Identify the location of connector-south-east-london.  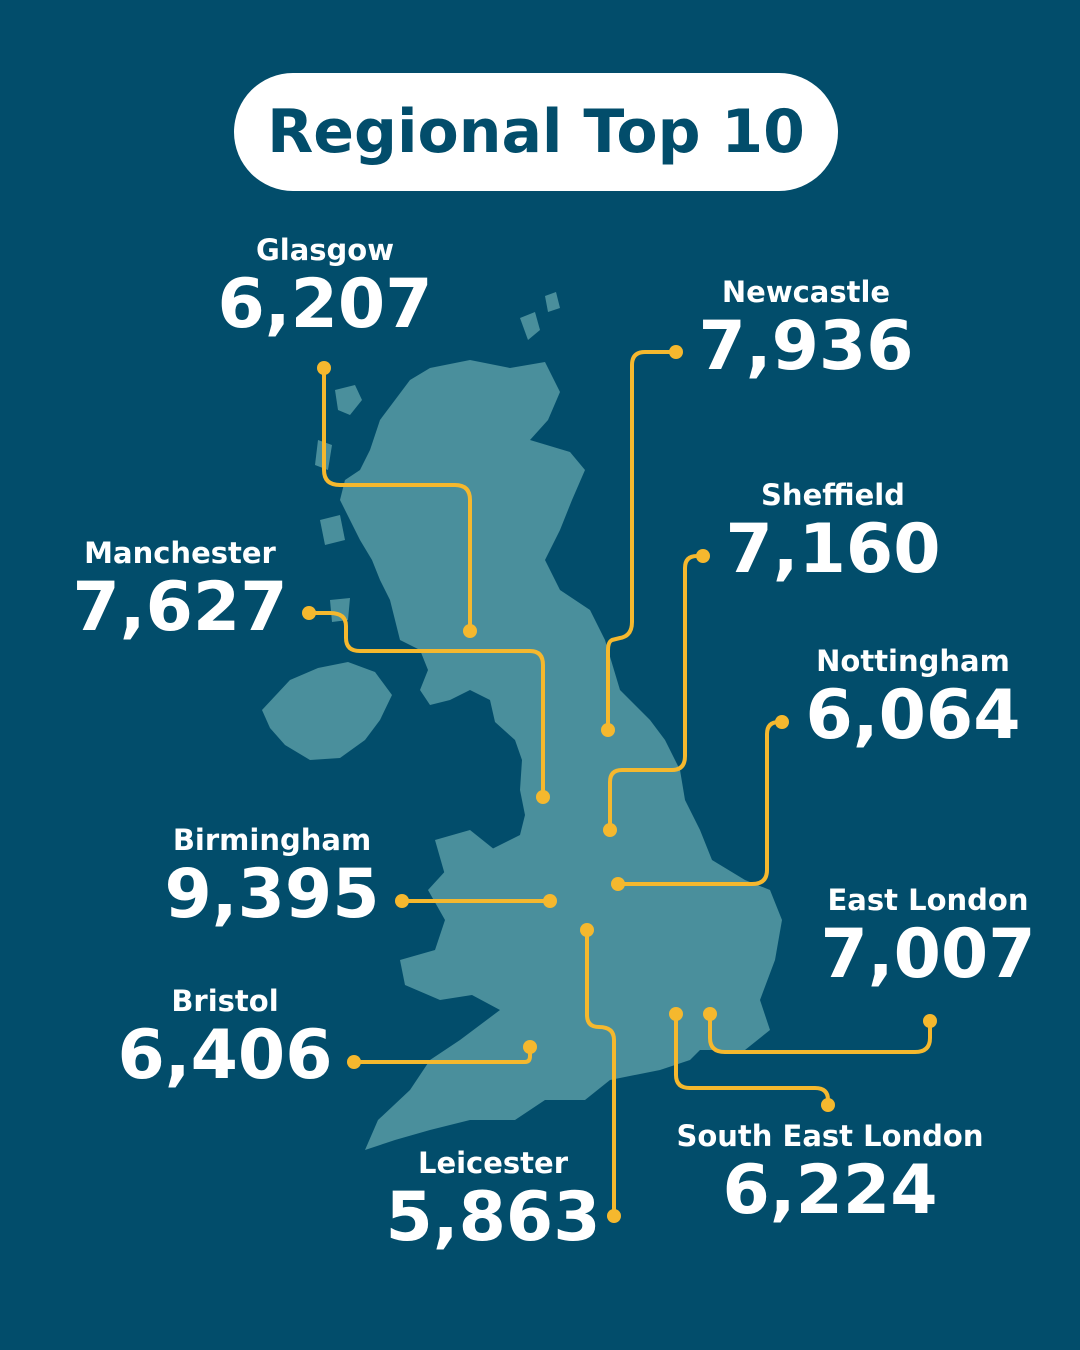
(752, 1059).